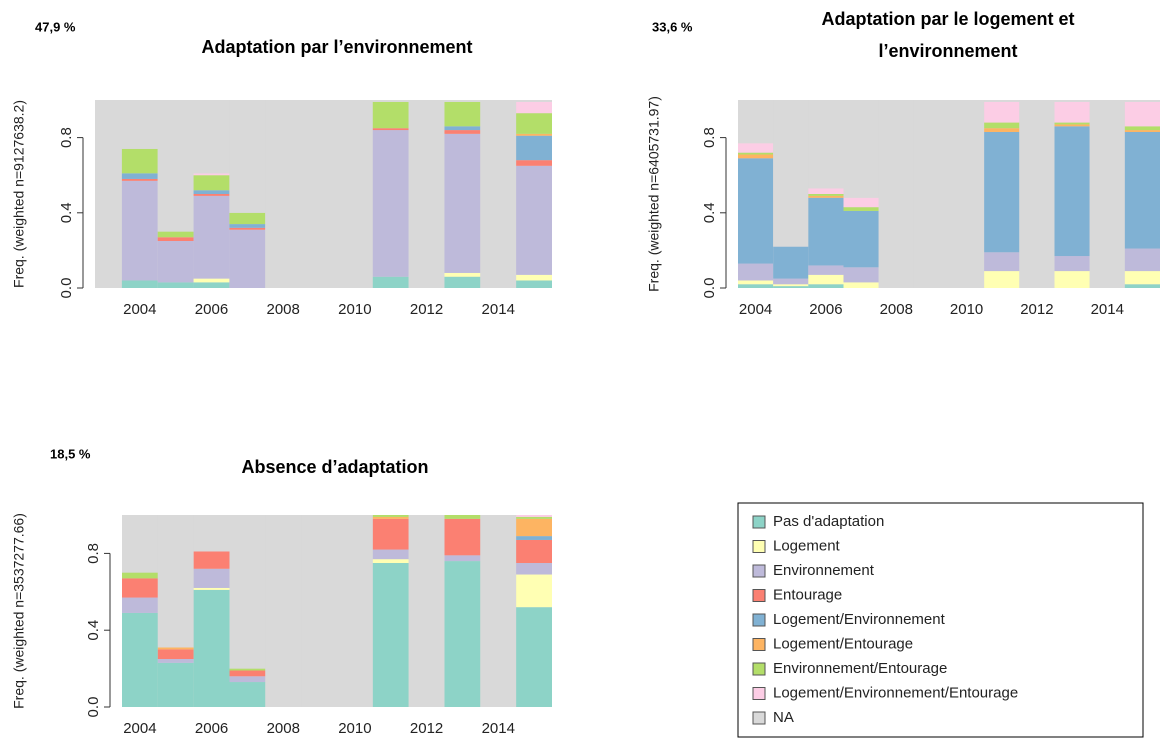 The width and height of the screenshot is (1160, 742). I want to click on y-axis-label: Freq. (weighted n=9127638.2), so click(19, 194).